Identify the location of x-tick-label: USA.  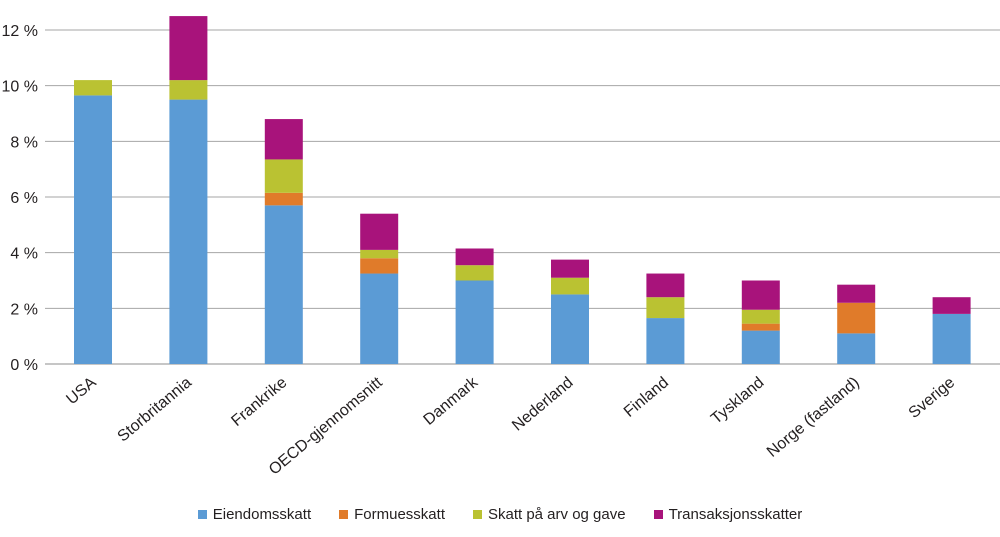
(81, 391).